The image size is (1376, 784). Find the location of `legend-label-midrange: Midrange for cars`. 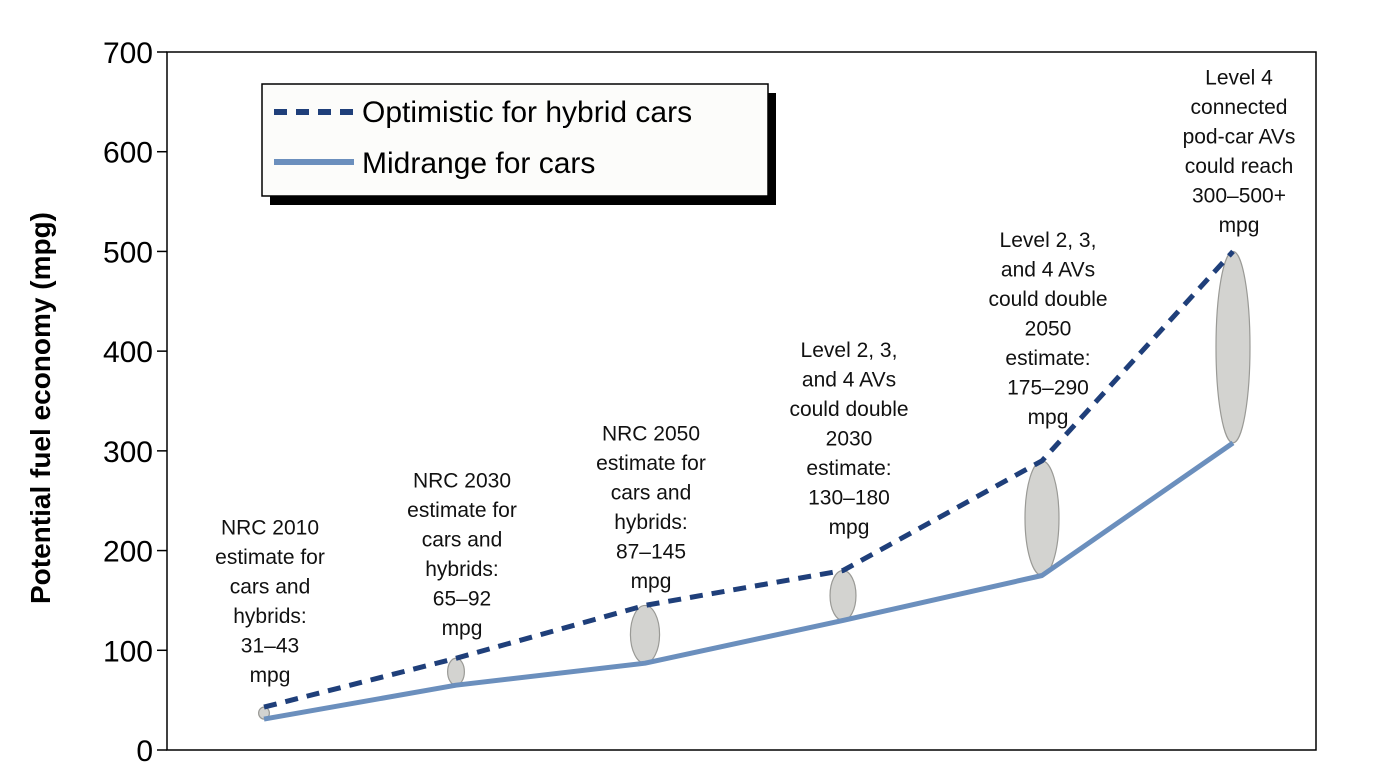

legend-label-midrange: Midrange for cars is located at coordinates (478, 163).